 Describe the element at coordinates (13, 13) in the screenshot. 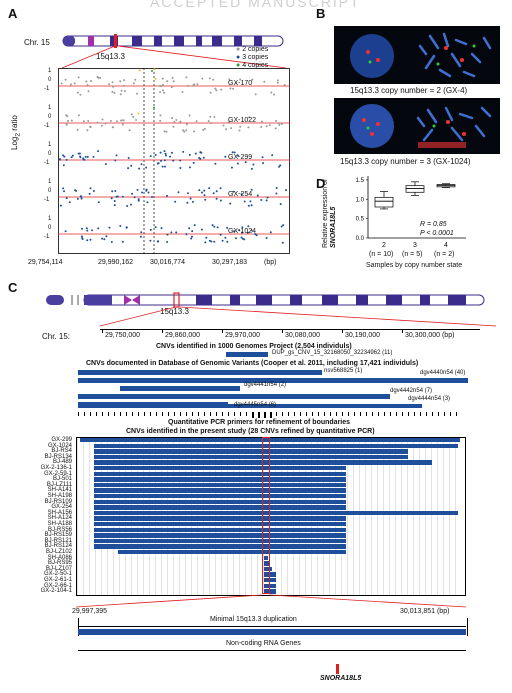

I see `panel-a-label: A` at that location.